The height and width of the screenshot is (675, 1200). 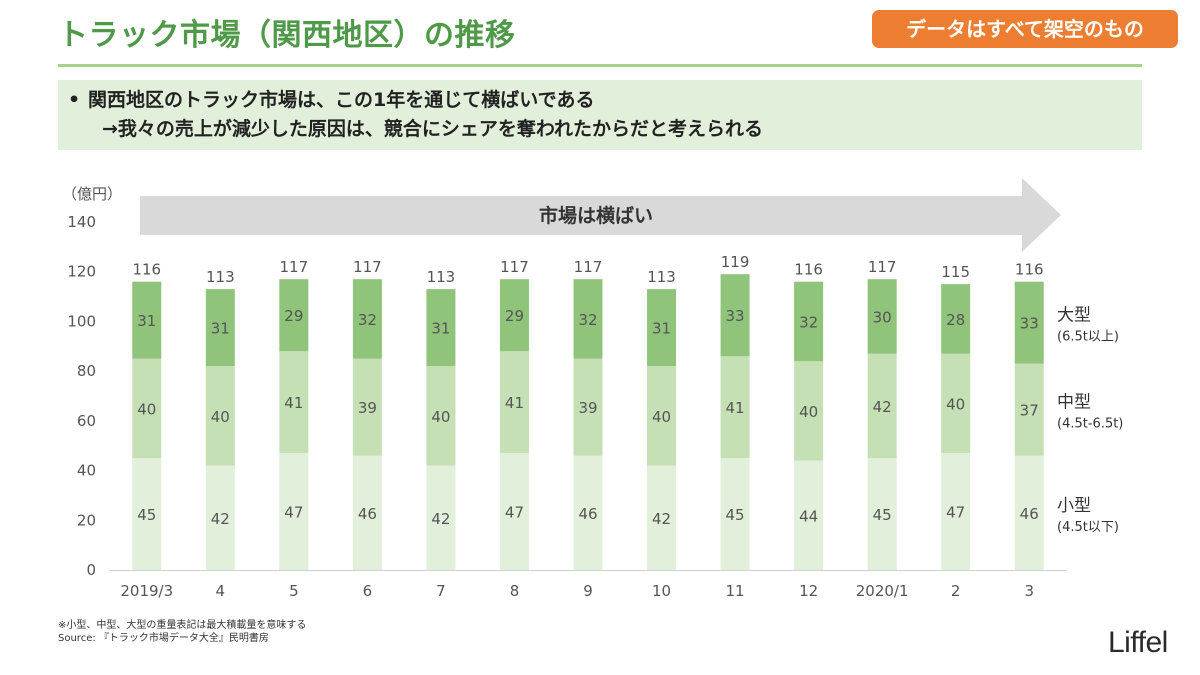 What do you see at coordinates (368, 591) in the screenshot?
I see `x-tick-label: 6` at bounding box center [368, 591].